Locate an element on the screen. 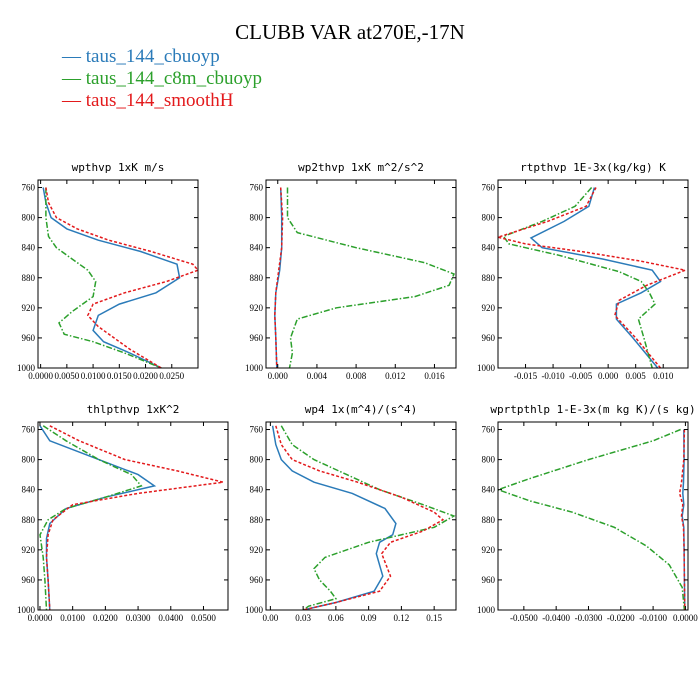  x-tick-label: 0.09 is located at coordinates (369, 618).